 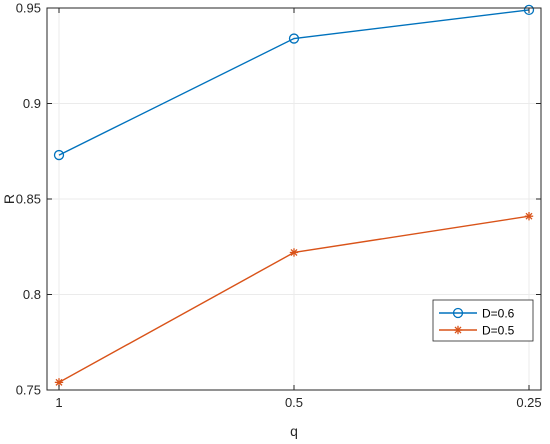 I want to click on x-axis-label: q, so click(x=294, y=431).